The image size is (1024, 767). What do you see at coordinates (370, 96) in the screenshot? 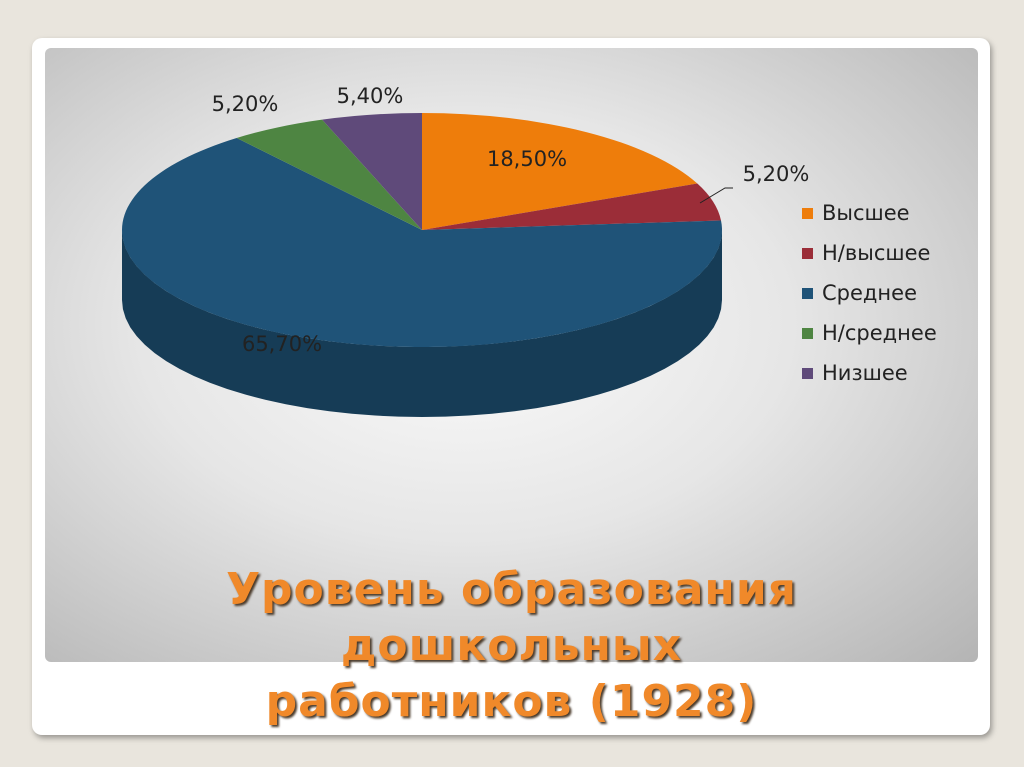
I see `data-label: 5,40%` at bounding box center [370, 96].